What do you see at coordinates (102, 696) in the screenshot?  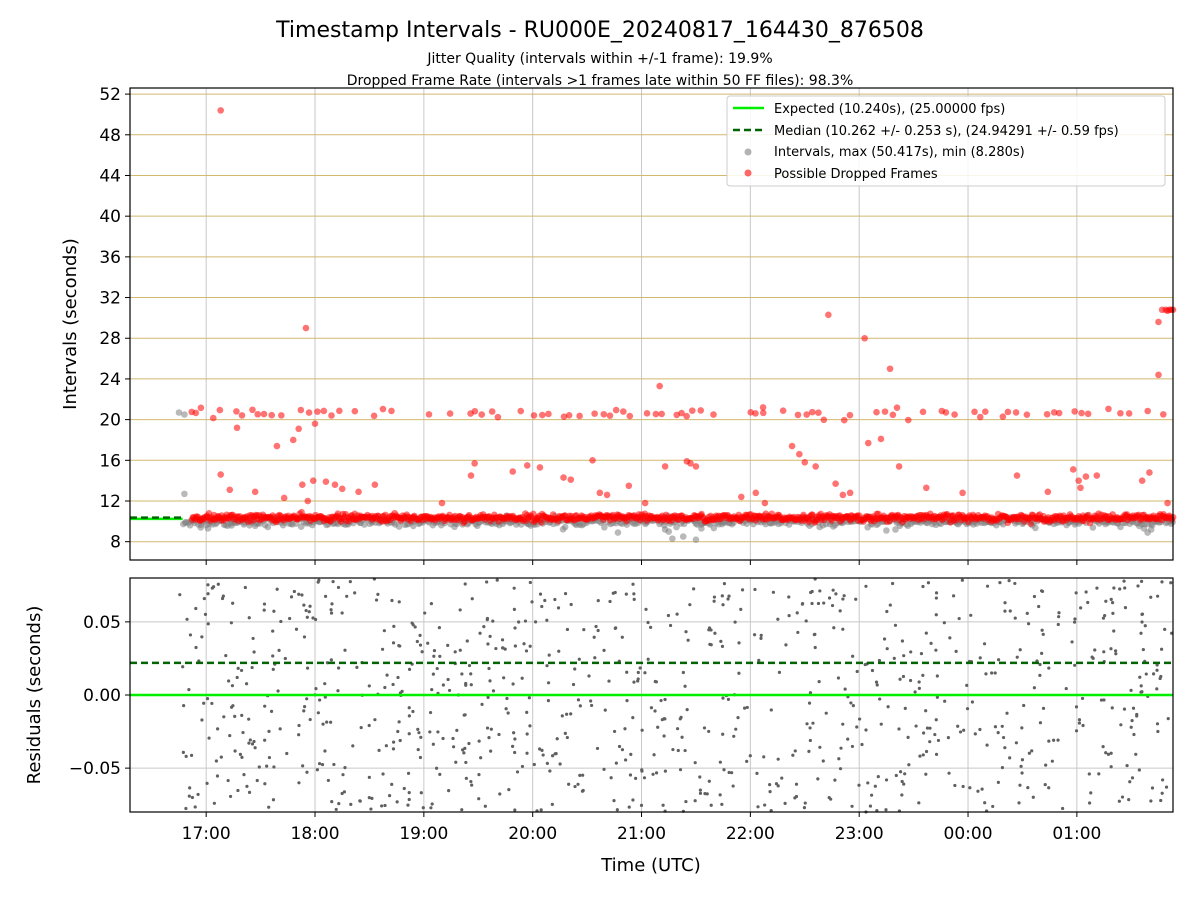 I see `residuals-y-tick-label: 0.00` at bounding box center [102, 696].